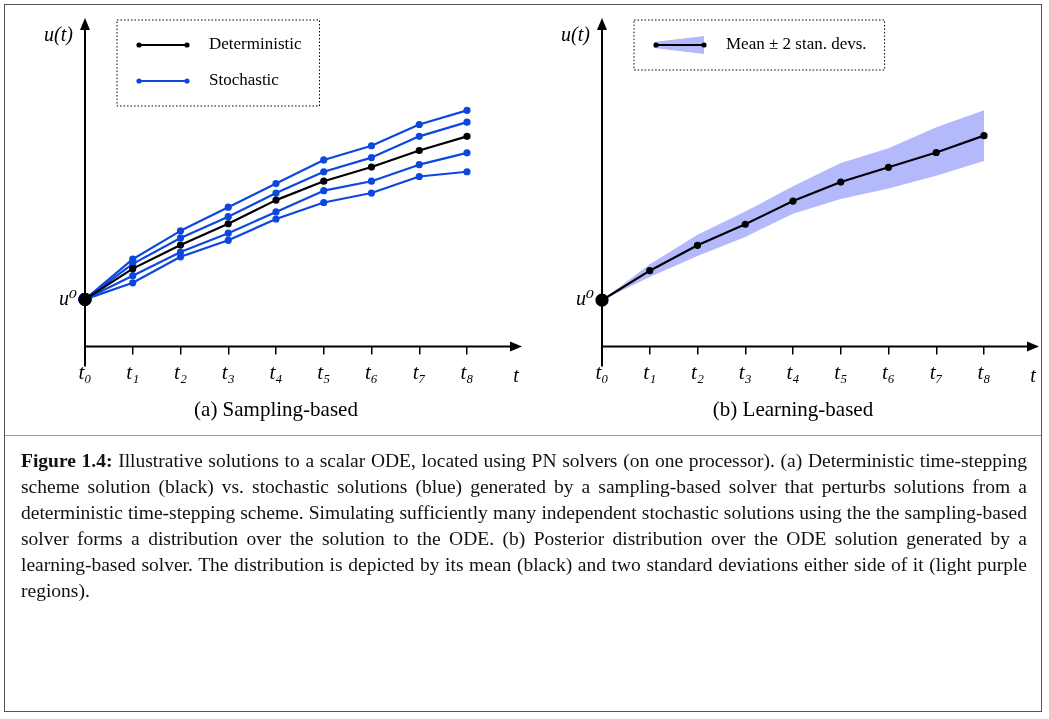 This screenshot has height=719, width=1049. I want to click on text: (a) Sampling-based, so click(276, 408).